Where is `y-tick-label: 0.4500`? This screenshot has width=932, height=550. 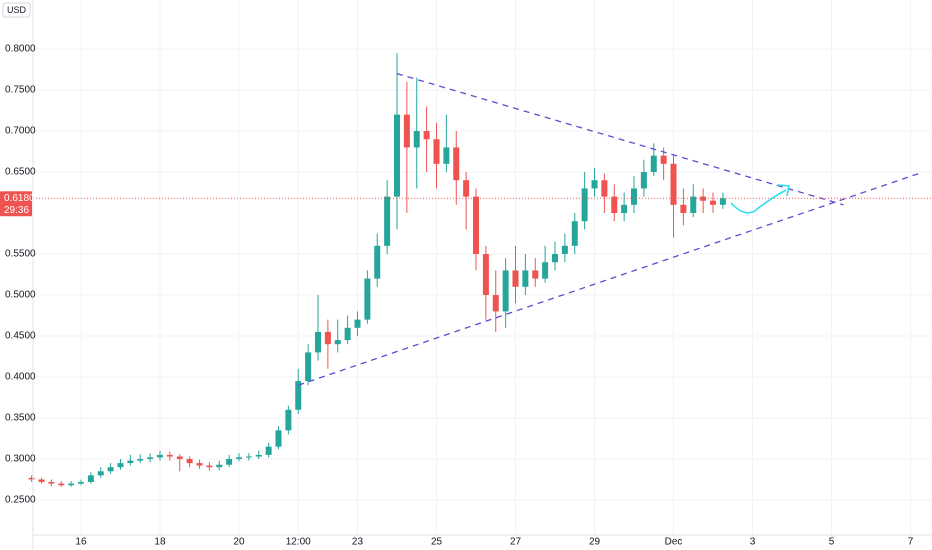
y-tick-label: 0.4500 is located at coordinates (20, 336).